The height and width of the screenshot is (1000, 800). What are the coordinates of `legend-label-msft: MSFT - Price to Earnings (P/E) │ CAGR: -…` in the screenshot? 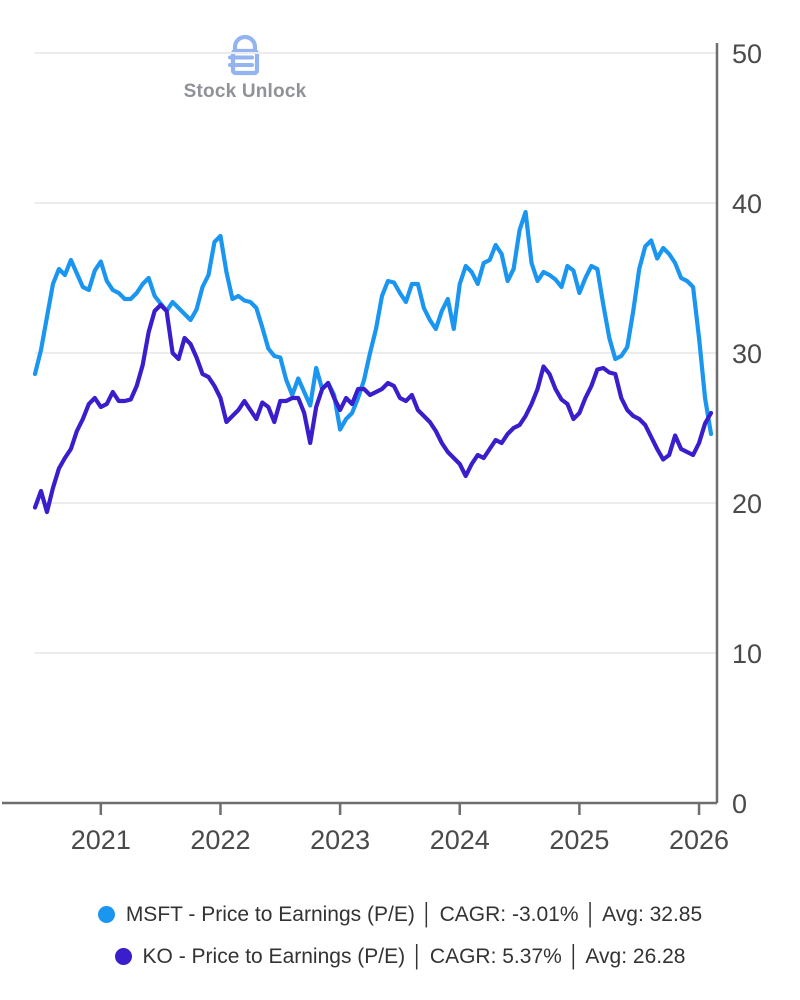 It's located at (414, 914).